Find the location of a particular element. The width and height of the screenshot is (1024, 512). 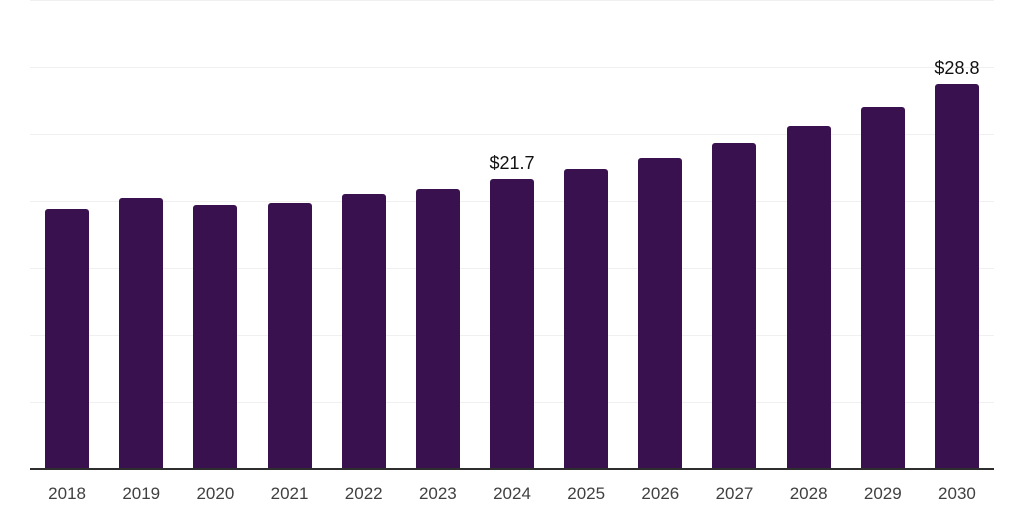

x-axis-line is located at coordinates (512, 469).